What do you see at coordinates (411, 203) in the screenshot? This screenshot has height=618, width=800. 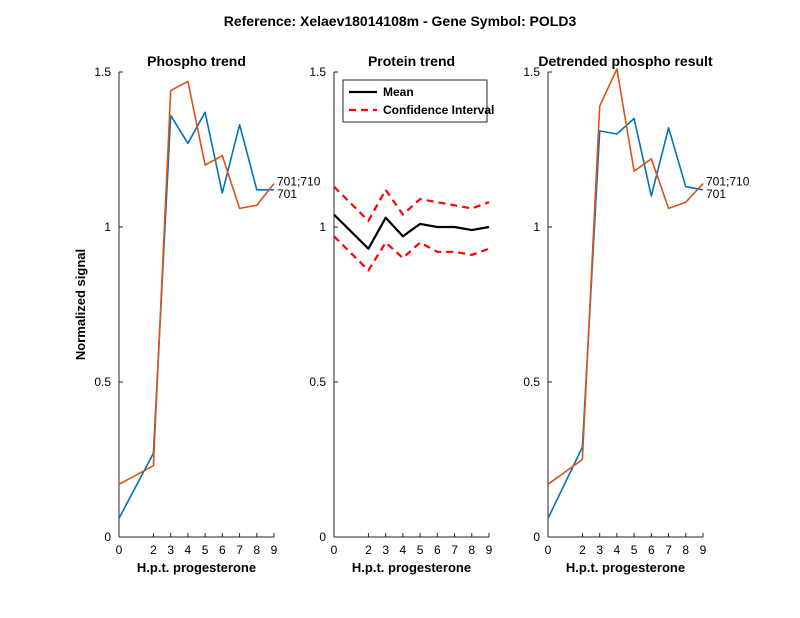 I see `ci-upper-line` at bounding box center [411, 203].